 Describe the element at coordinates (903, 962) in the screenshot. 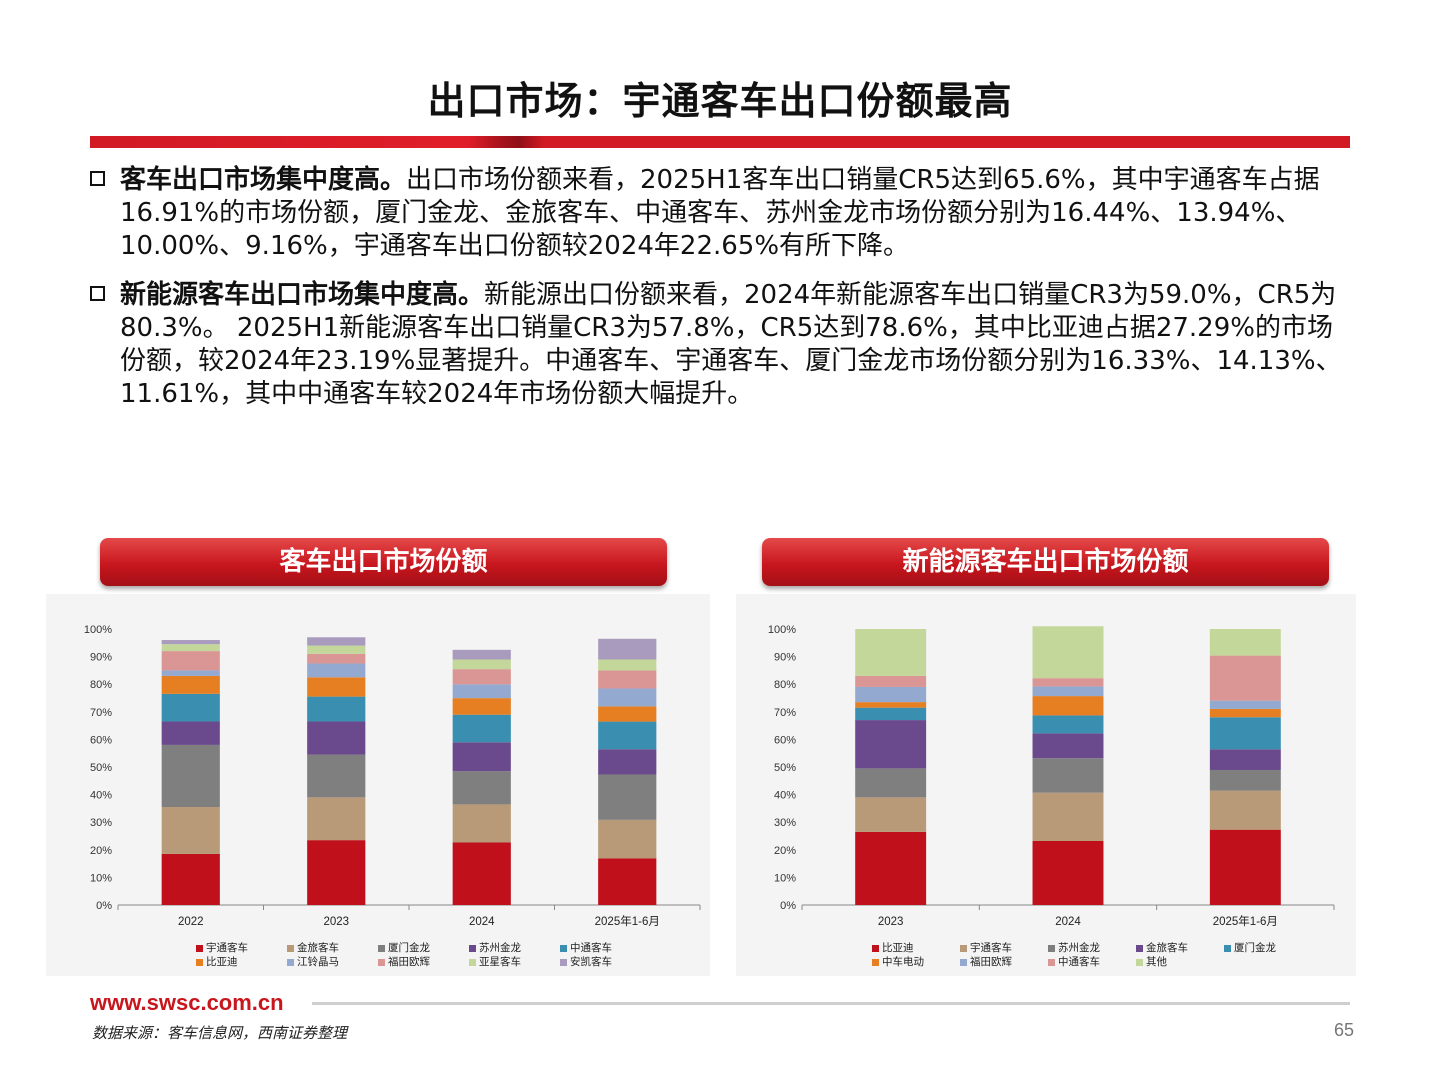

I see `legend-label: 中车电动` at that location.